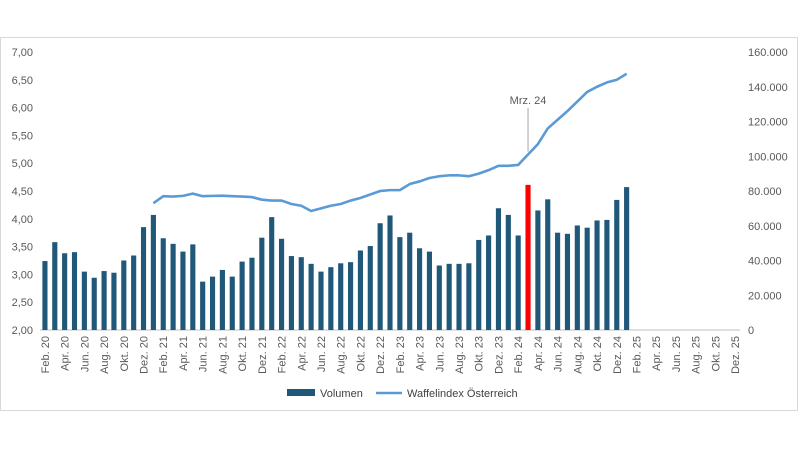  What do you see at coordinates (22, 220) in the screenshot?
I see `left-tick-label: 4,00` at bounding box center [22, 220].